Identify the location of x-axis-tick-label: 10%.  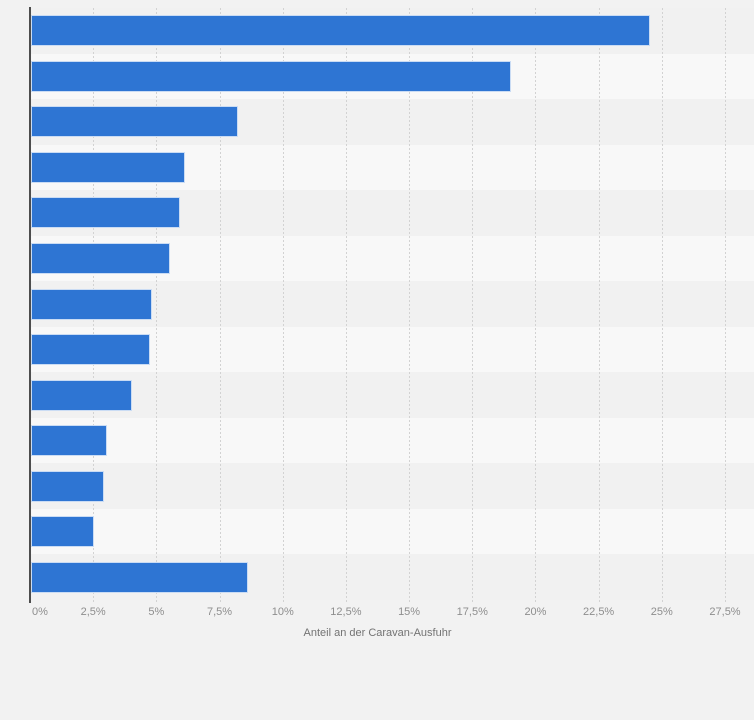
(282, 612).